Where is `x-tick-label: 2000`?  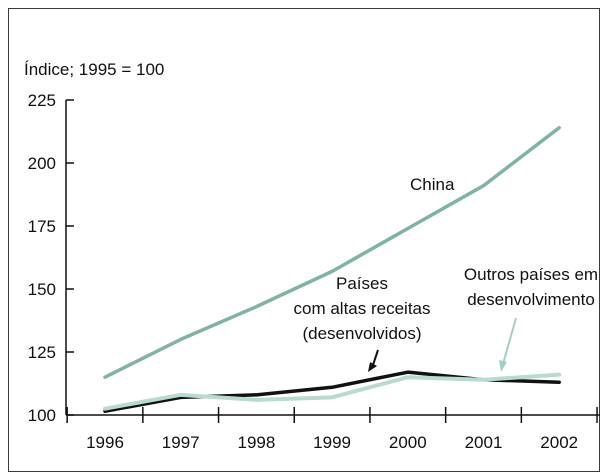 x-tick-label: 2000 is located at coordinates (408, 442).